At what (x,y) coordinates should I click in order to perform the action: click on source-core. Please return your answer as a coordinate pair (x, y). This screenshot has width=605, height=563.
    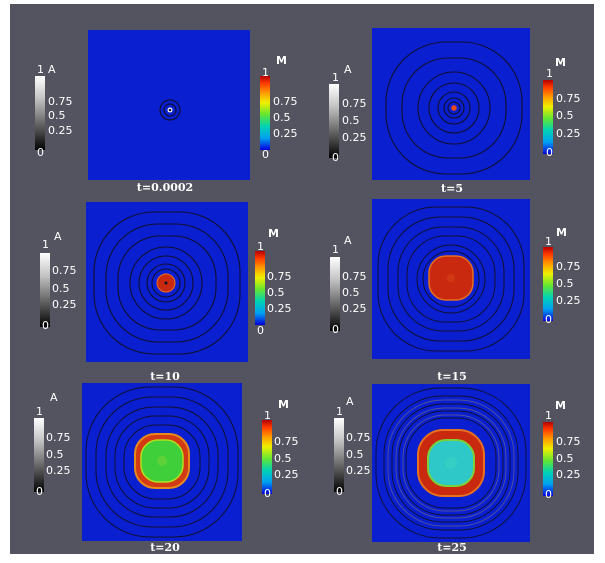
    Looking at the image, I should click on (170, 110).